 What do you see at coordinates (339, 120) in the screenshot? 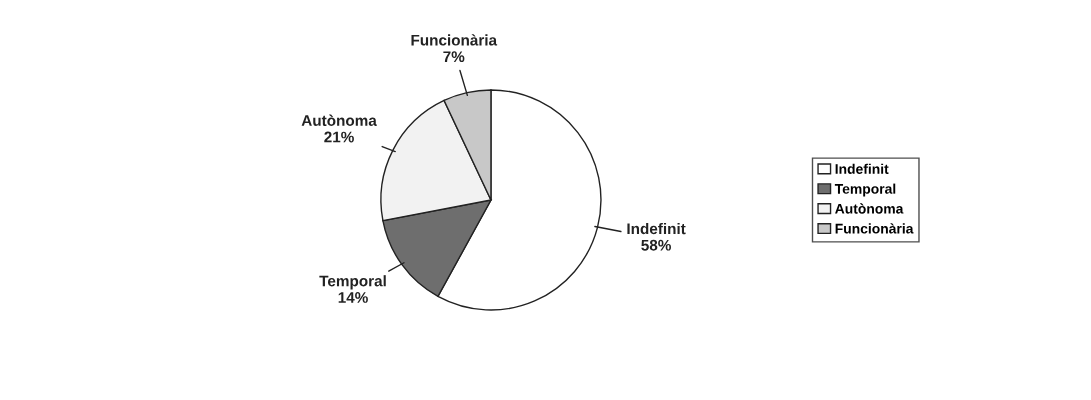
I see `slice-label: Autònoma` at bounding box center [339, 120].